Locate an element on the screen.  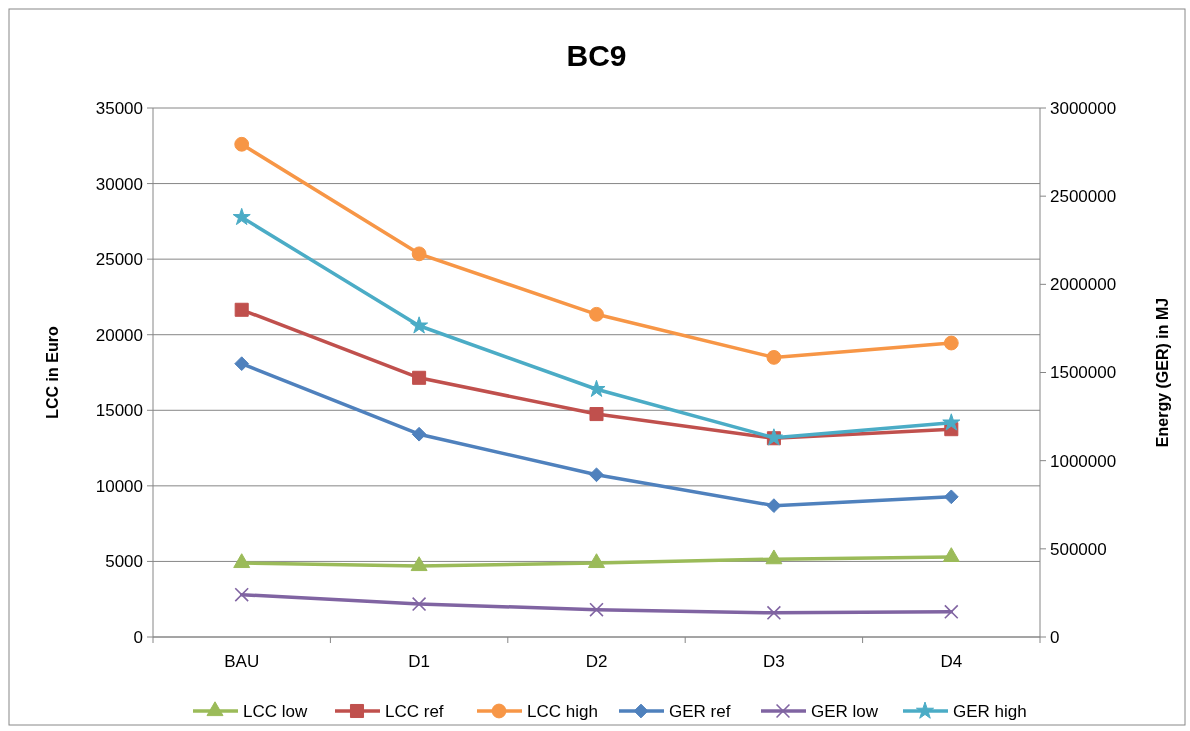
legend-label: LCC ref is located at coordinates (414, 711).